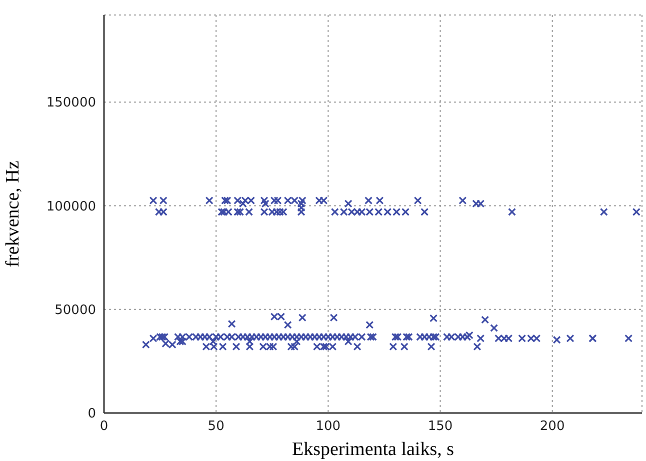  Describe the element at coordinates (71, 103) in the screenshot. I see `y-tick-label: 150000` at that location.